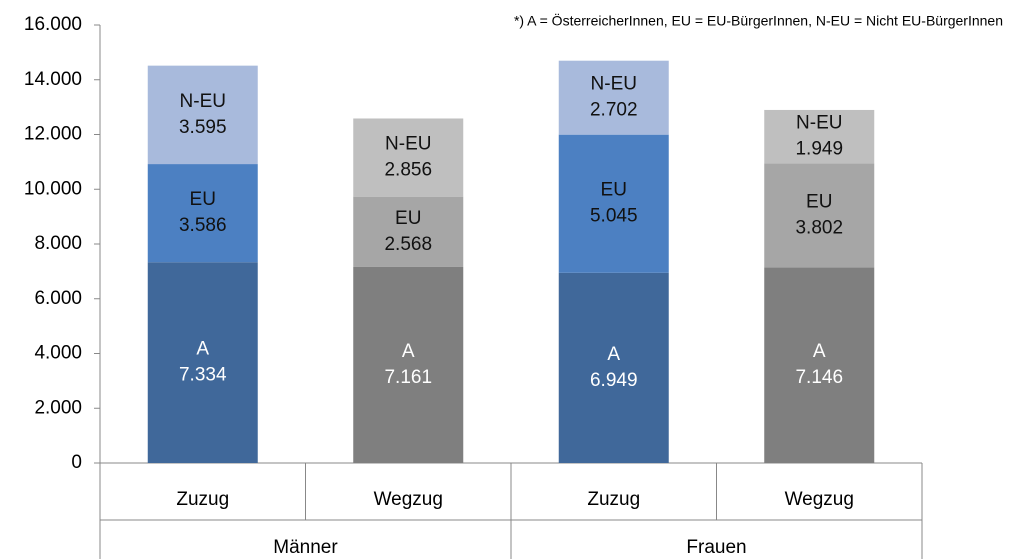 The width and height of the screenshot is (1018, 559). What do you see at coordinates (408, 377) in the screenshot?
I see `data-label: 7.161` at bounding box center [408, 377].